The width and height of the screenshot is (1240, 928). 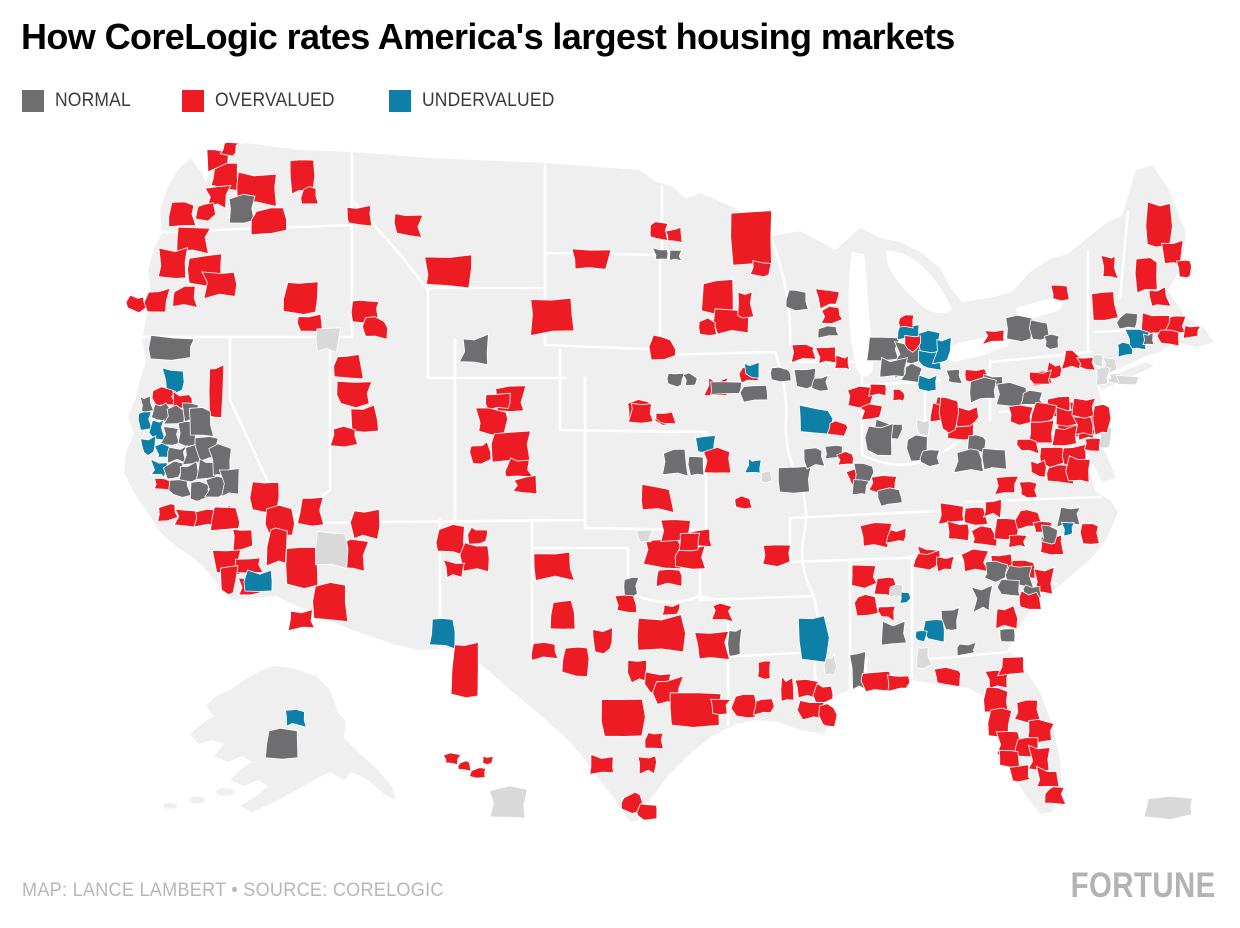 What do you see at coordinates (233, 890) in the screenshot?
I see `credit-line: MAP: LANCE LAMBERT • SOURCE: CORELOGIC` at bounding box center [233, 890].